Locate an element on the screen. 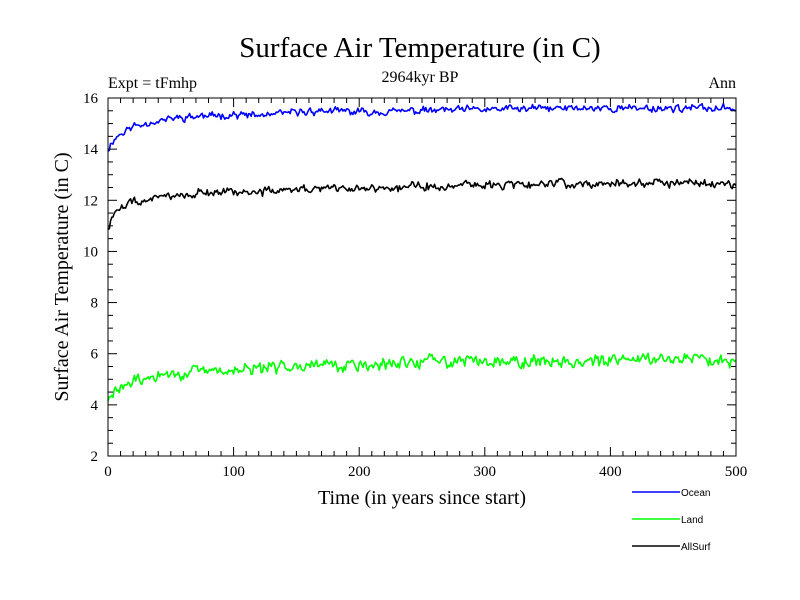  y-axis-label: Surface Air Temperature (in C) is located at coordinates (62, 276).